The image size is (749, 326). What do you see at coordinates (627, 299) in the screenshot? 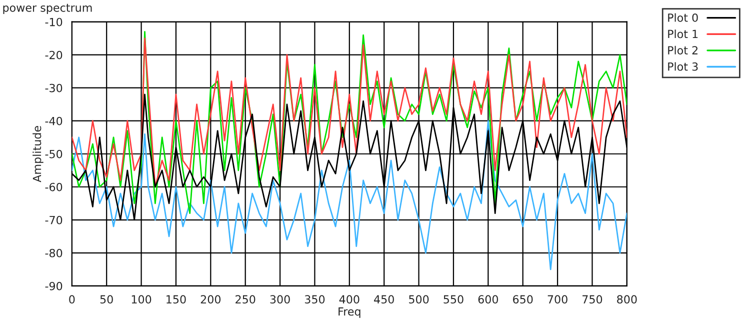
I see `x-tick-label: 800` at bounding box center [627, 299].